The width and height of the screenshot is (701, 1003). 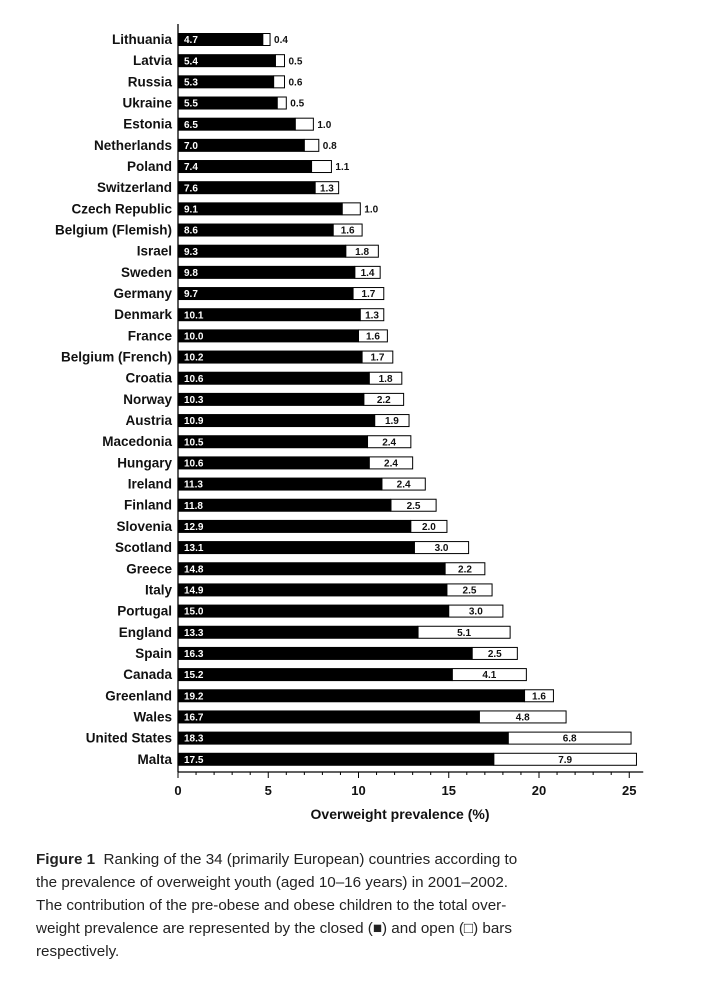 What do you see at coordinates (142, 293) in the screenshot?
I see `country-label: Germany` at bounding box center [142, 293].